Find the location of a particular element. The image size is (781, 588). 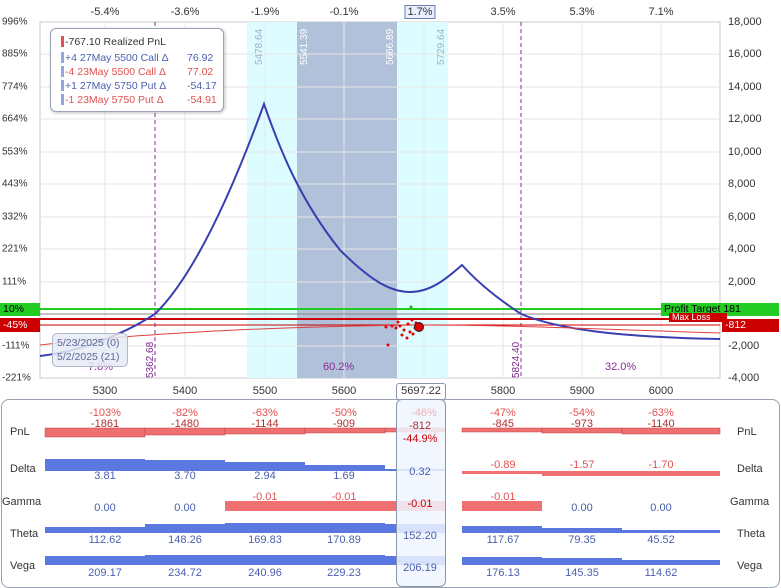

legend-position-row: -4 23May 5500 Call Δ 77.02 is located at coordinates (137, 72).